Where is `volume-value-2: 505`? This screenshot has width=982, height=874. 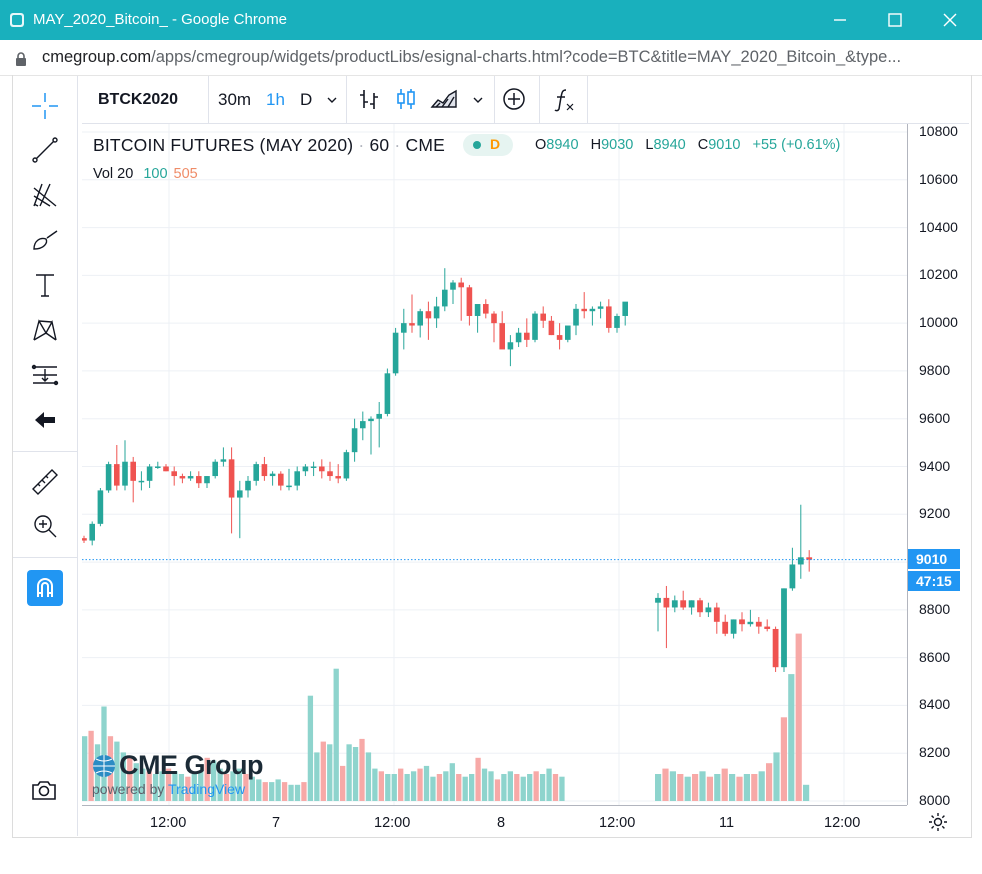
volume-value-2: 505 is located at coordinates (185, 174).